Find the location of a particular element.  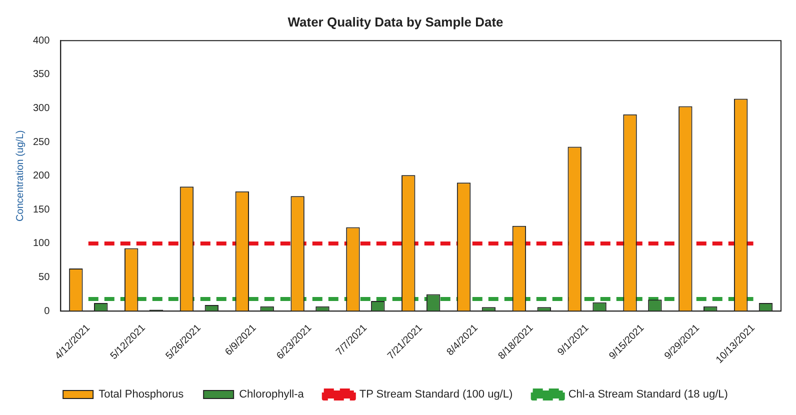

legend-label: Chlorophyll-a is located at coordinates (272, 394).